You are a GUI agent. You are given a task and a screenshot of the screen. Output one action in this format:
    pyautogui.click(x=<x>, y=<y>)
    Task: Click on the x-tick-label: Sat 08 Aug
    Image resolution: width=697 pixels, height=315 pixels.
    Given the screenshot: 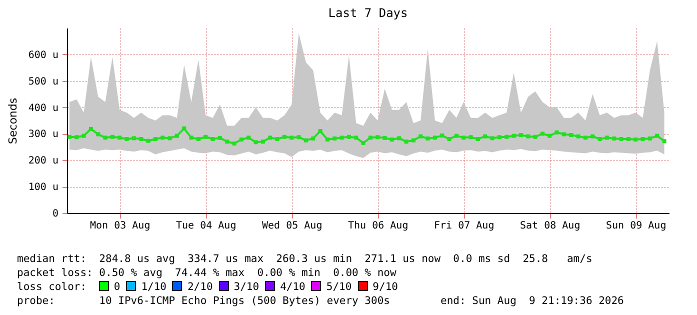 What is the action you would take?
    pyautogui.click(x=550, y=226)
    